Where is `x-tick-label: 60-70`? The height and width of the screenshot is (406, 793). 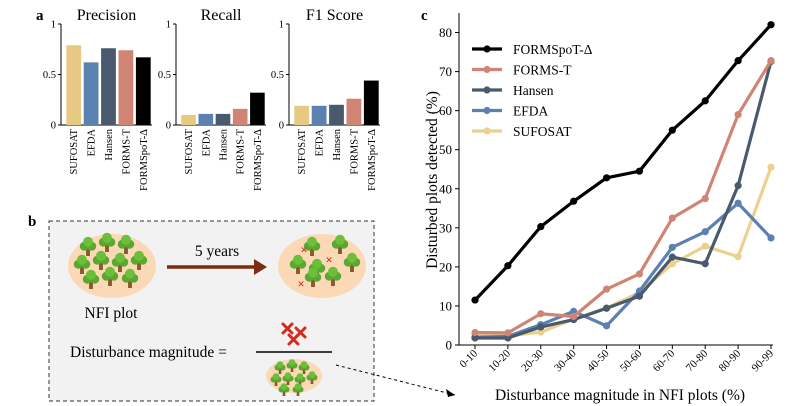 x-tick-label: 60-70 is located at coordinates (664, 360).